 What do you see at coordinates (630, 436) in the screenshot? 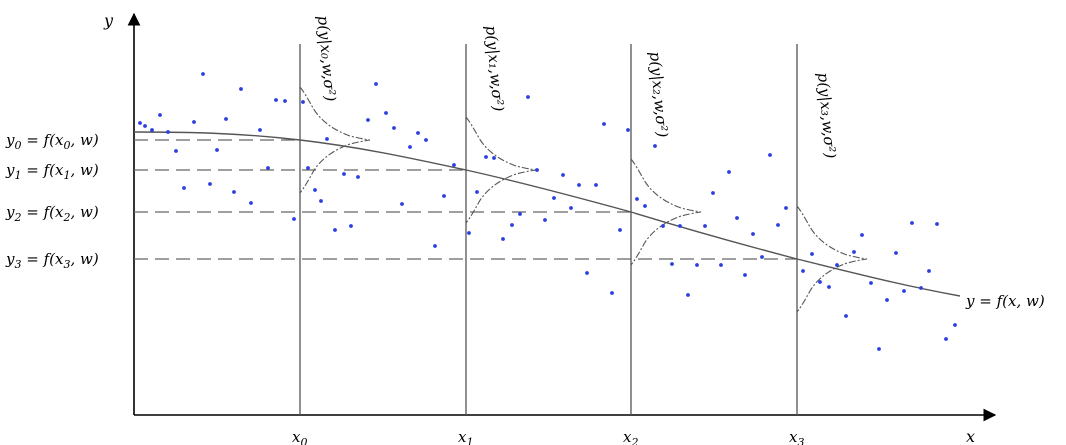
I see `x-tick-label-2: x2` at bounding box center [630, 436].